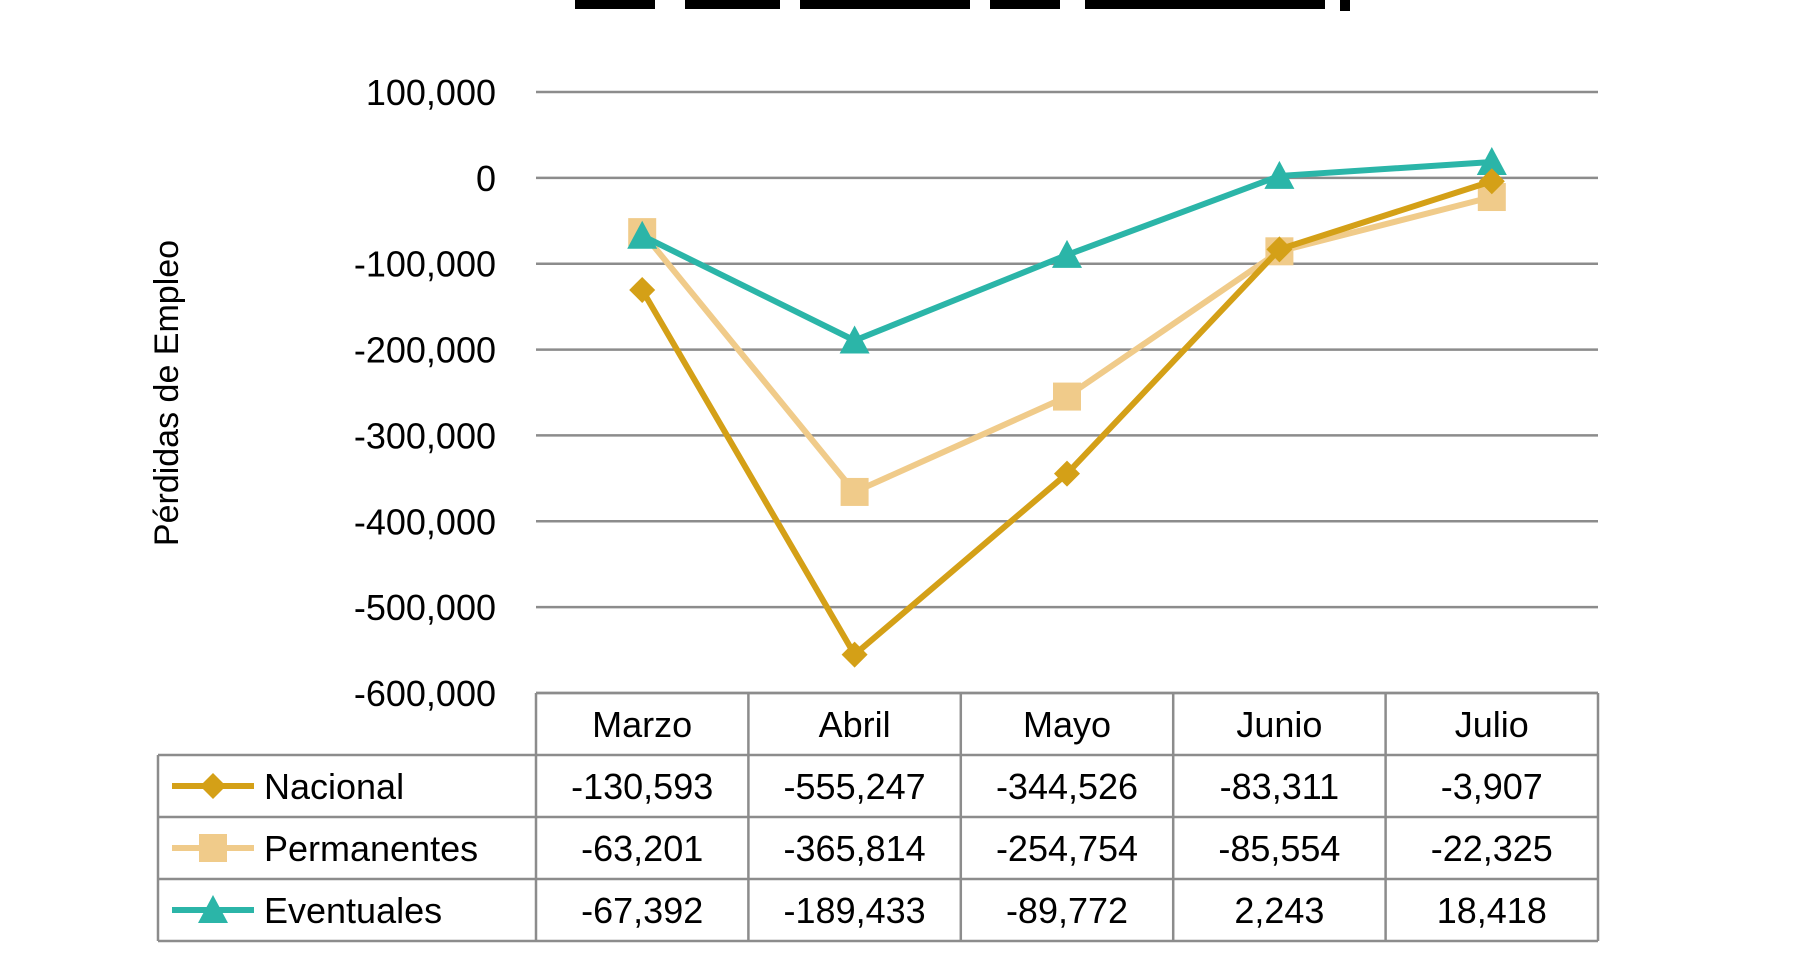  I want to click on data-label: -63,201, so click(642, 848).